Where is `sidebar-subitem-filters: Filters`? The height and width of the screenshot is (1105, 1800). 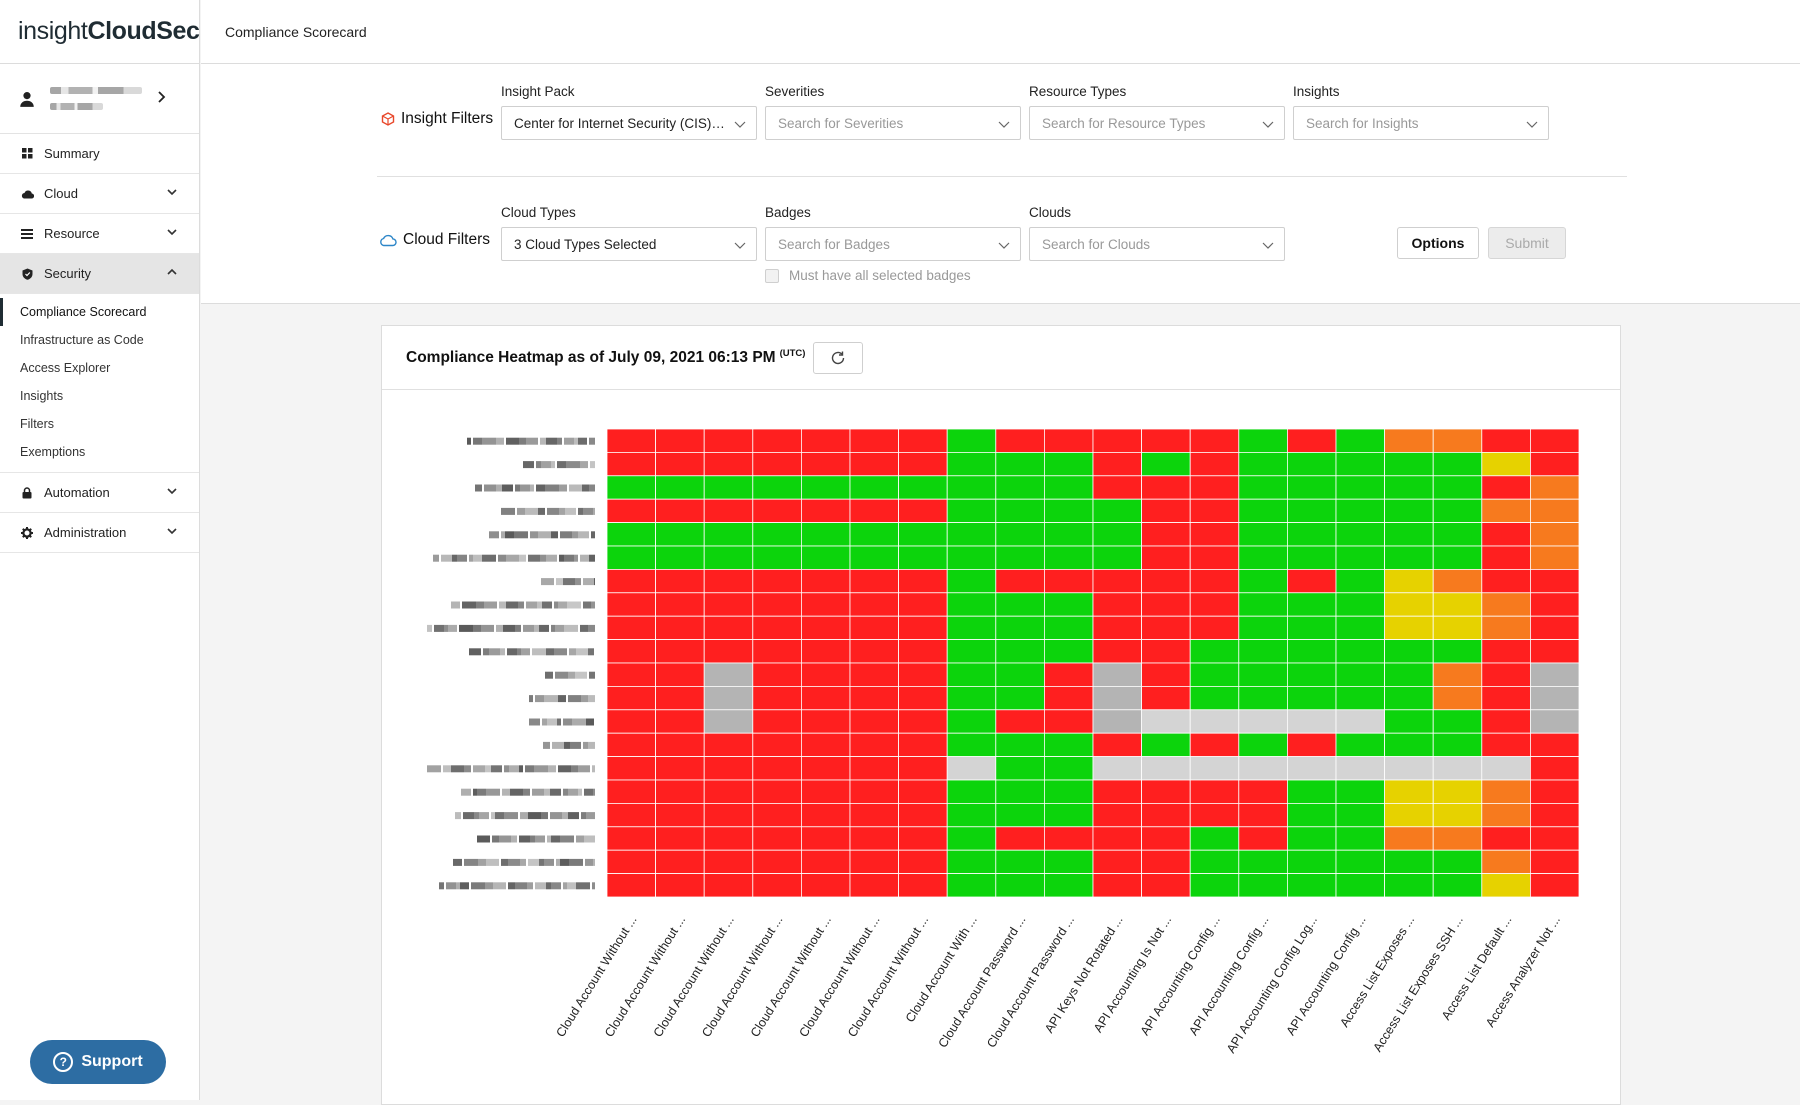 sidebar-subitem-filters: Filters is located at coordinates (37, 424).